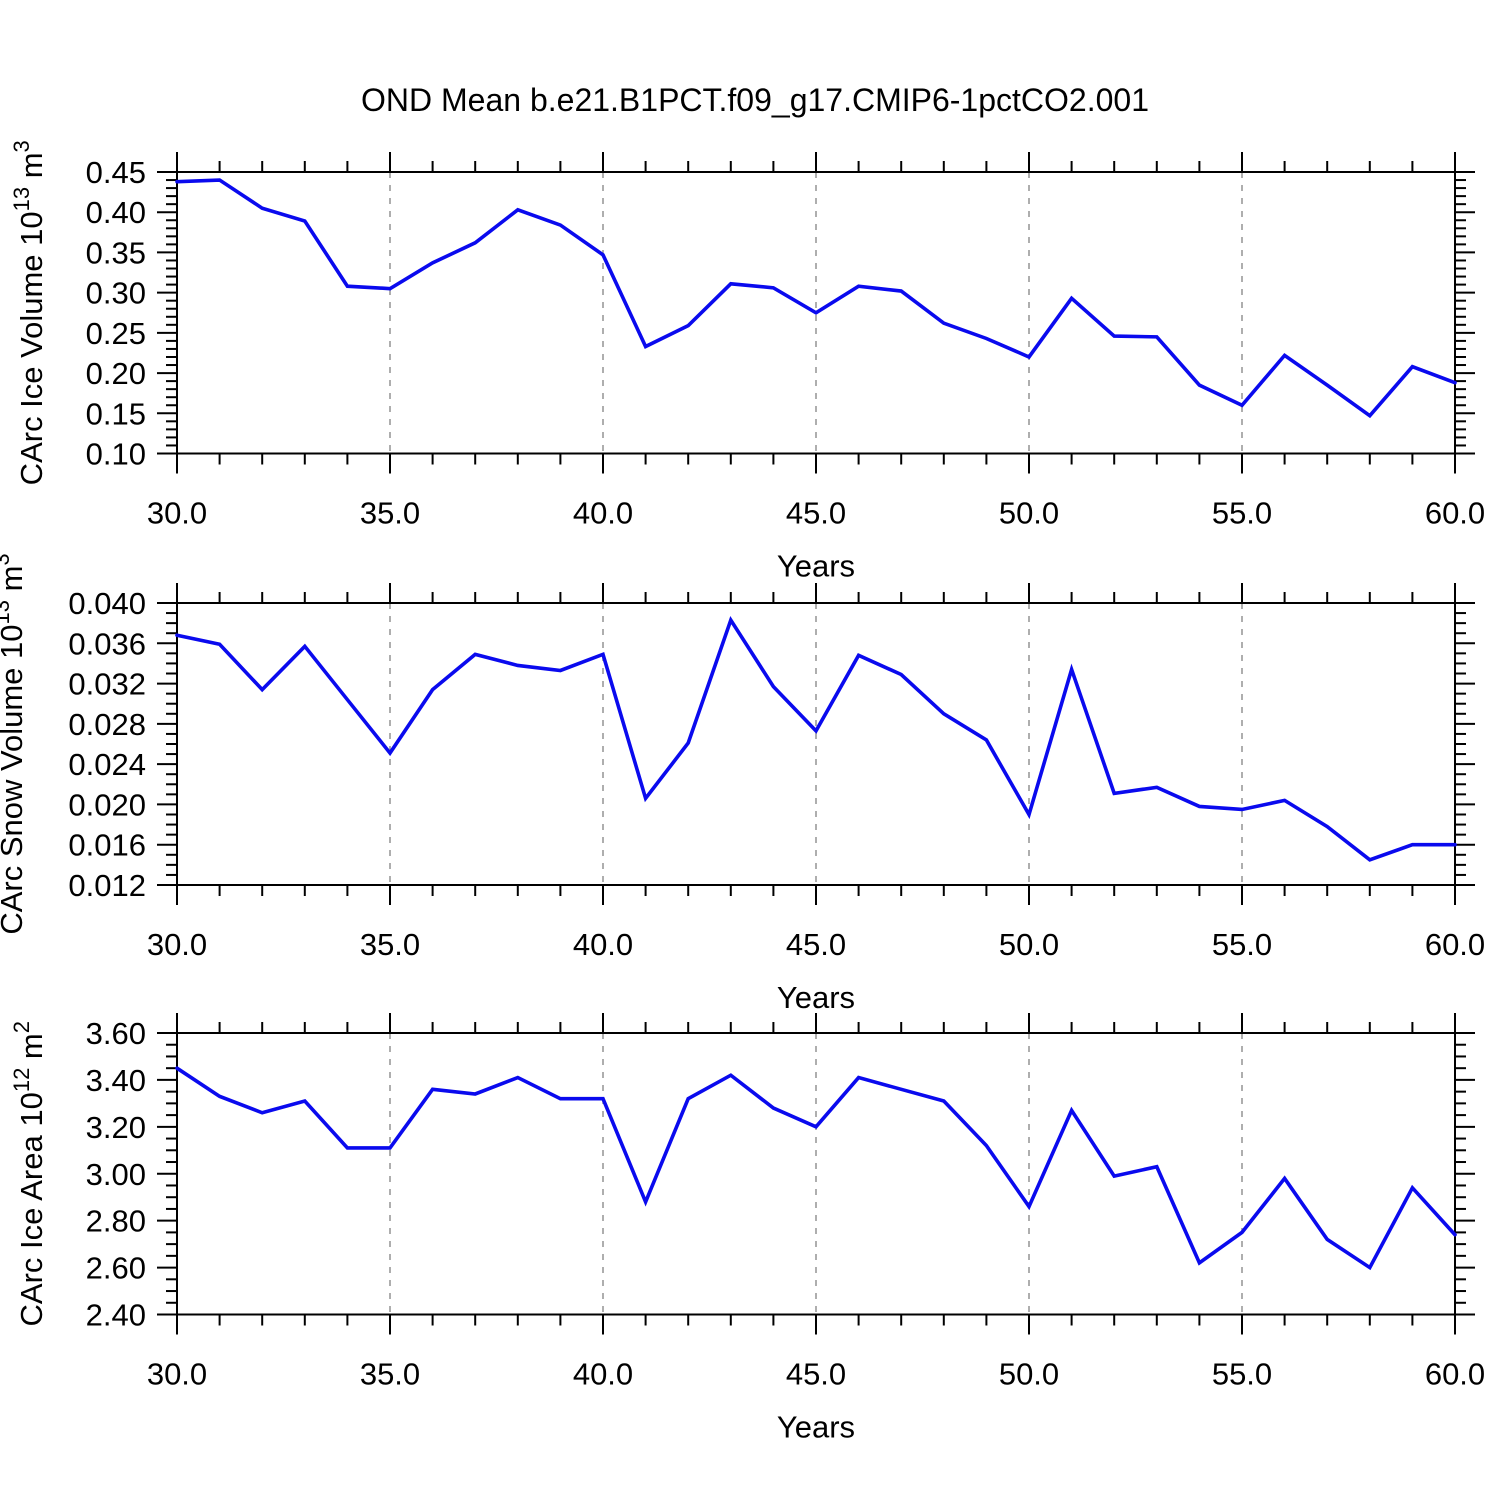 The width and height of the screenshot is (1500, 1500). I want to click on y-tick-labels: 0.45 0.40 0.35 0.30 0.25 0.20 0.15 0.10, so click(116, 313).